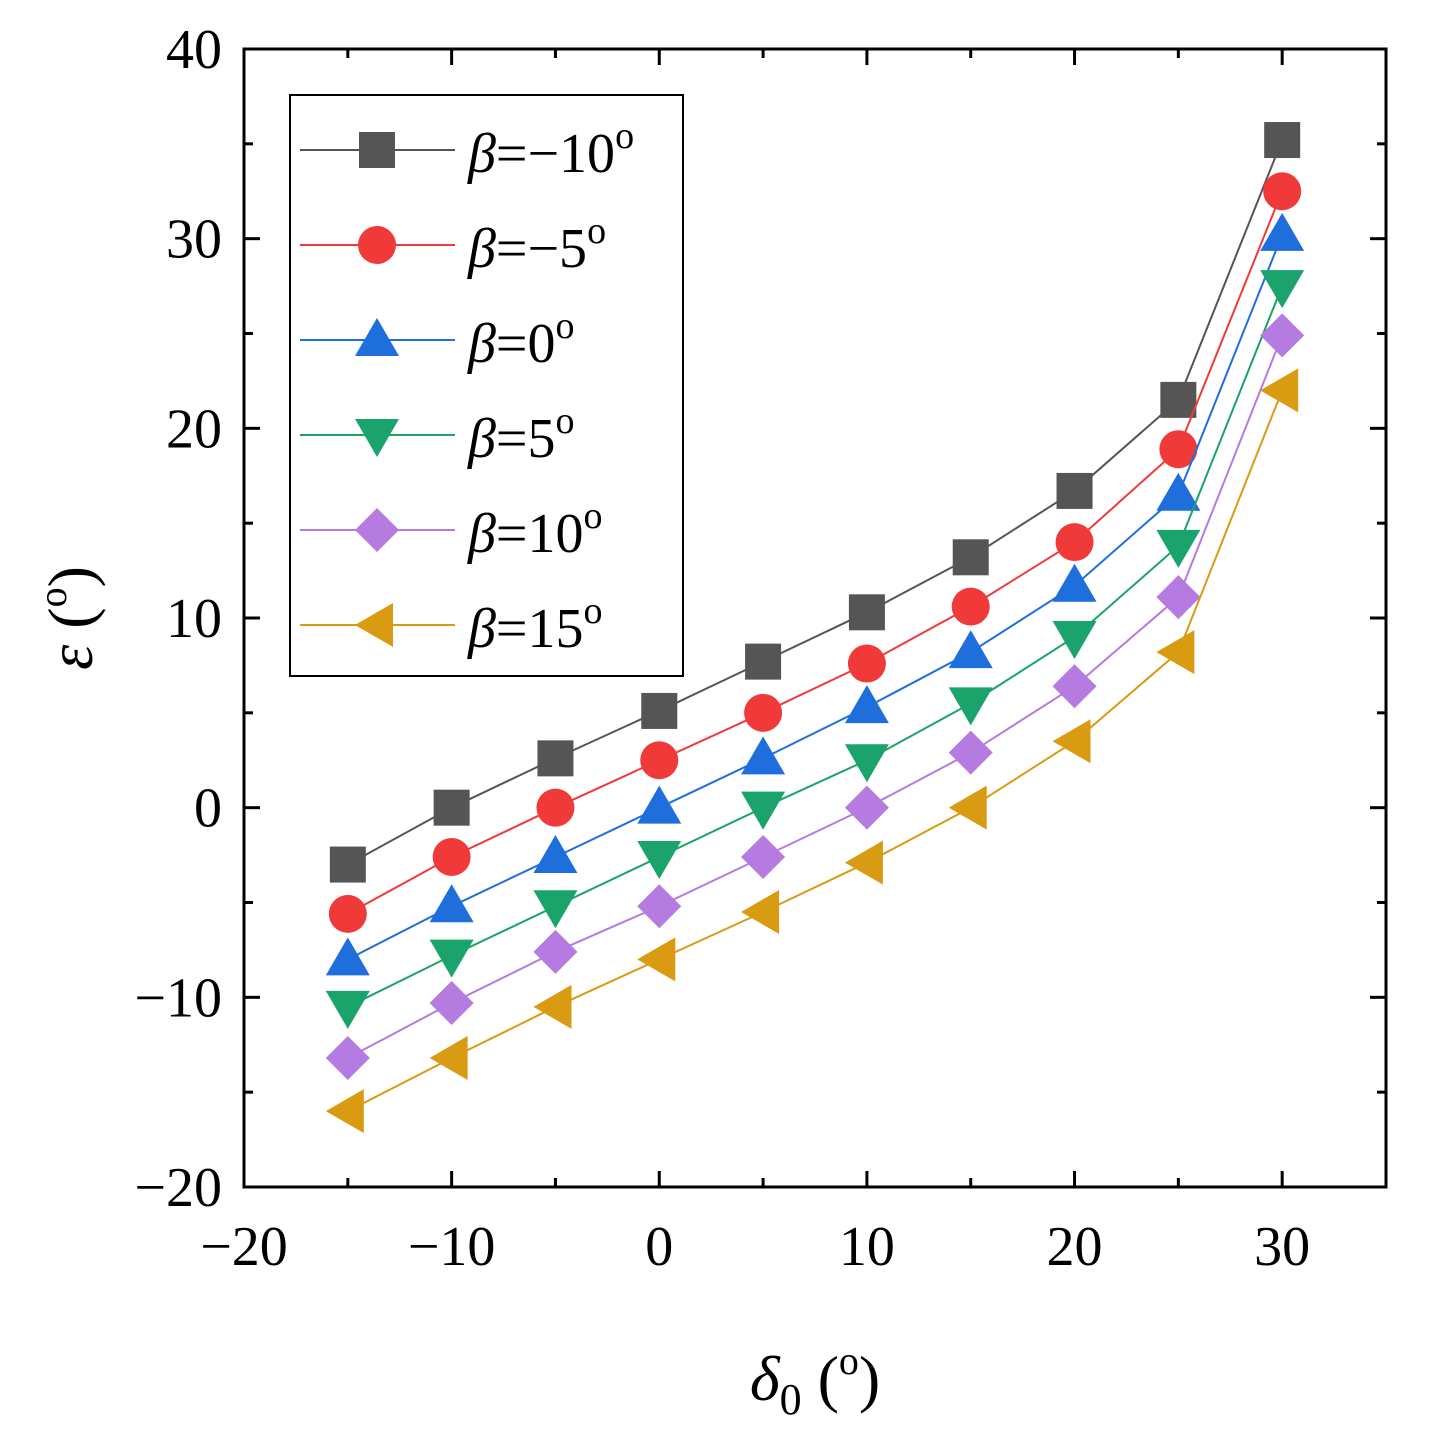 This screenshot has width=1432, height=1446. I want to click on y-axis-symbol: ε, so click(70, 657).